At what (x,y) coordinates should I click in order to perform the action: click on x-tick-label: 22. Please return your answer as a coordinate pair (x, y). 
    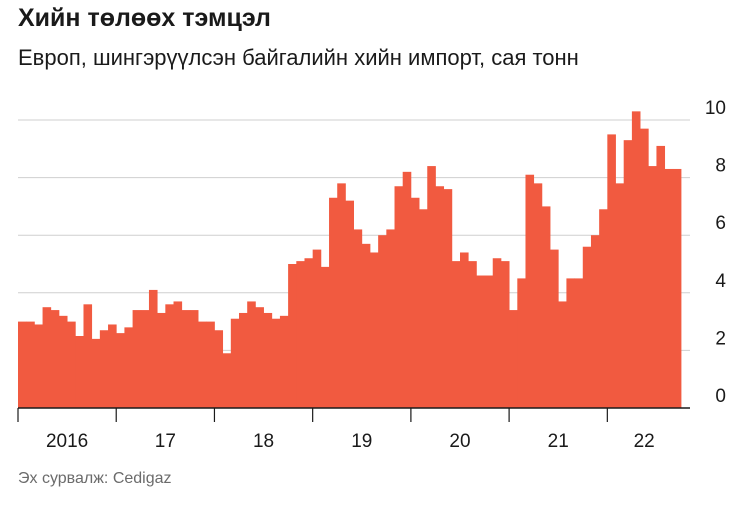
    Looking at the image, I should click on (644, 441).